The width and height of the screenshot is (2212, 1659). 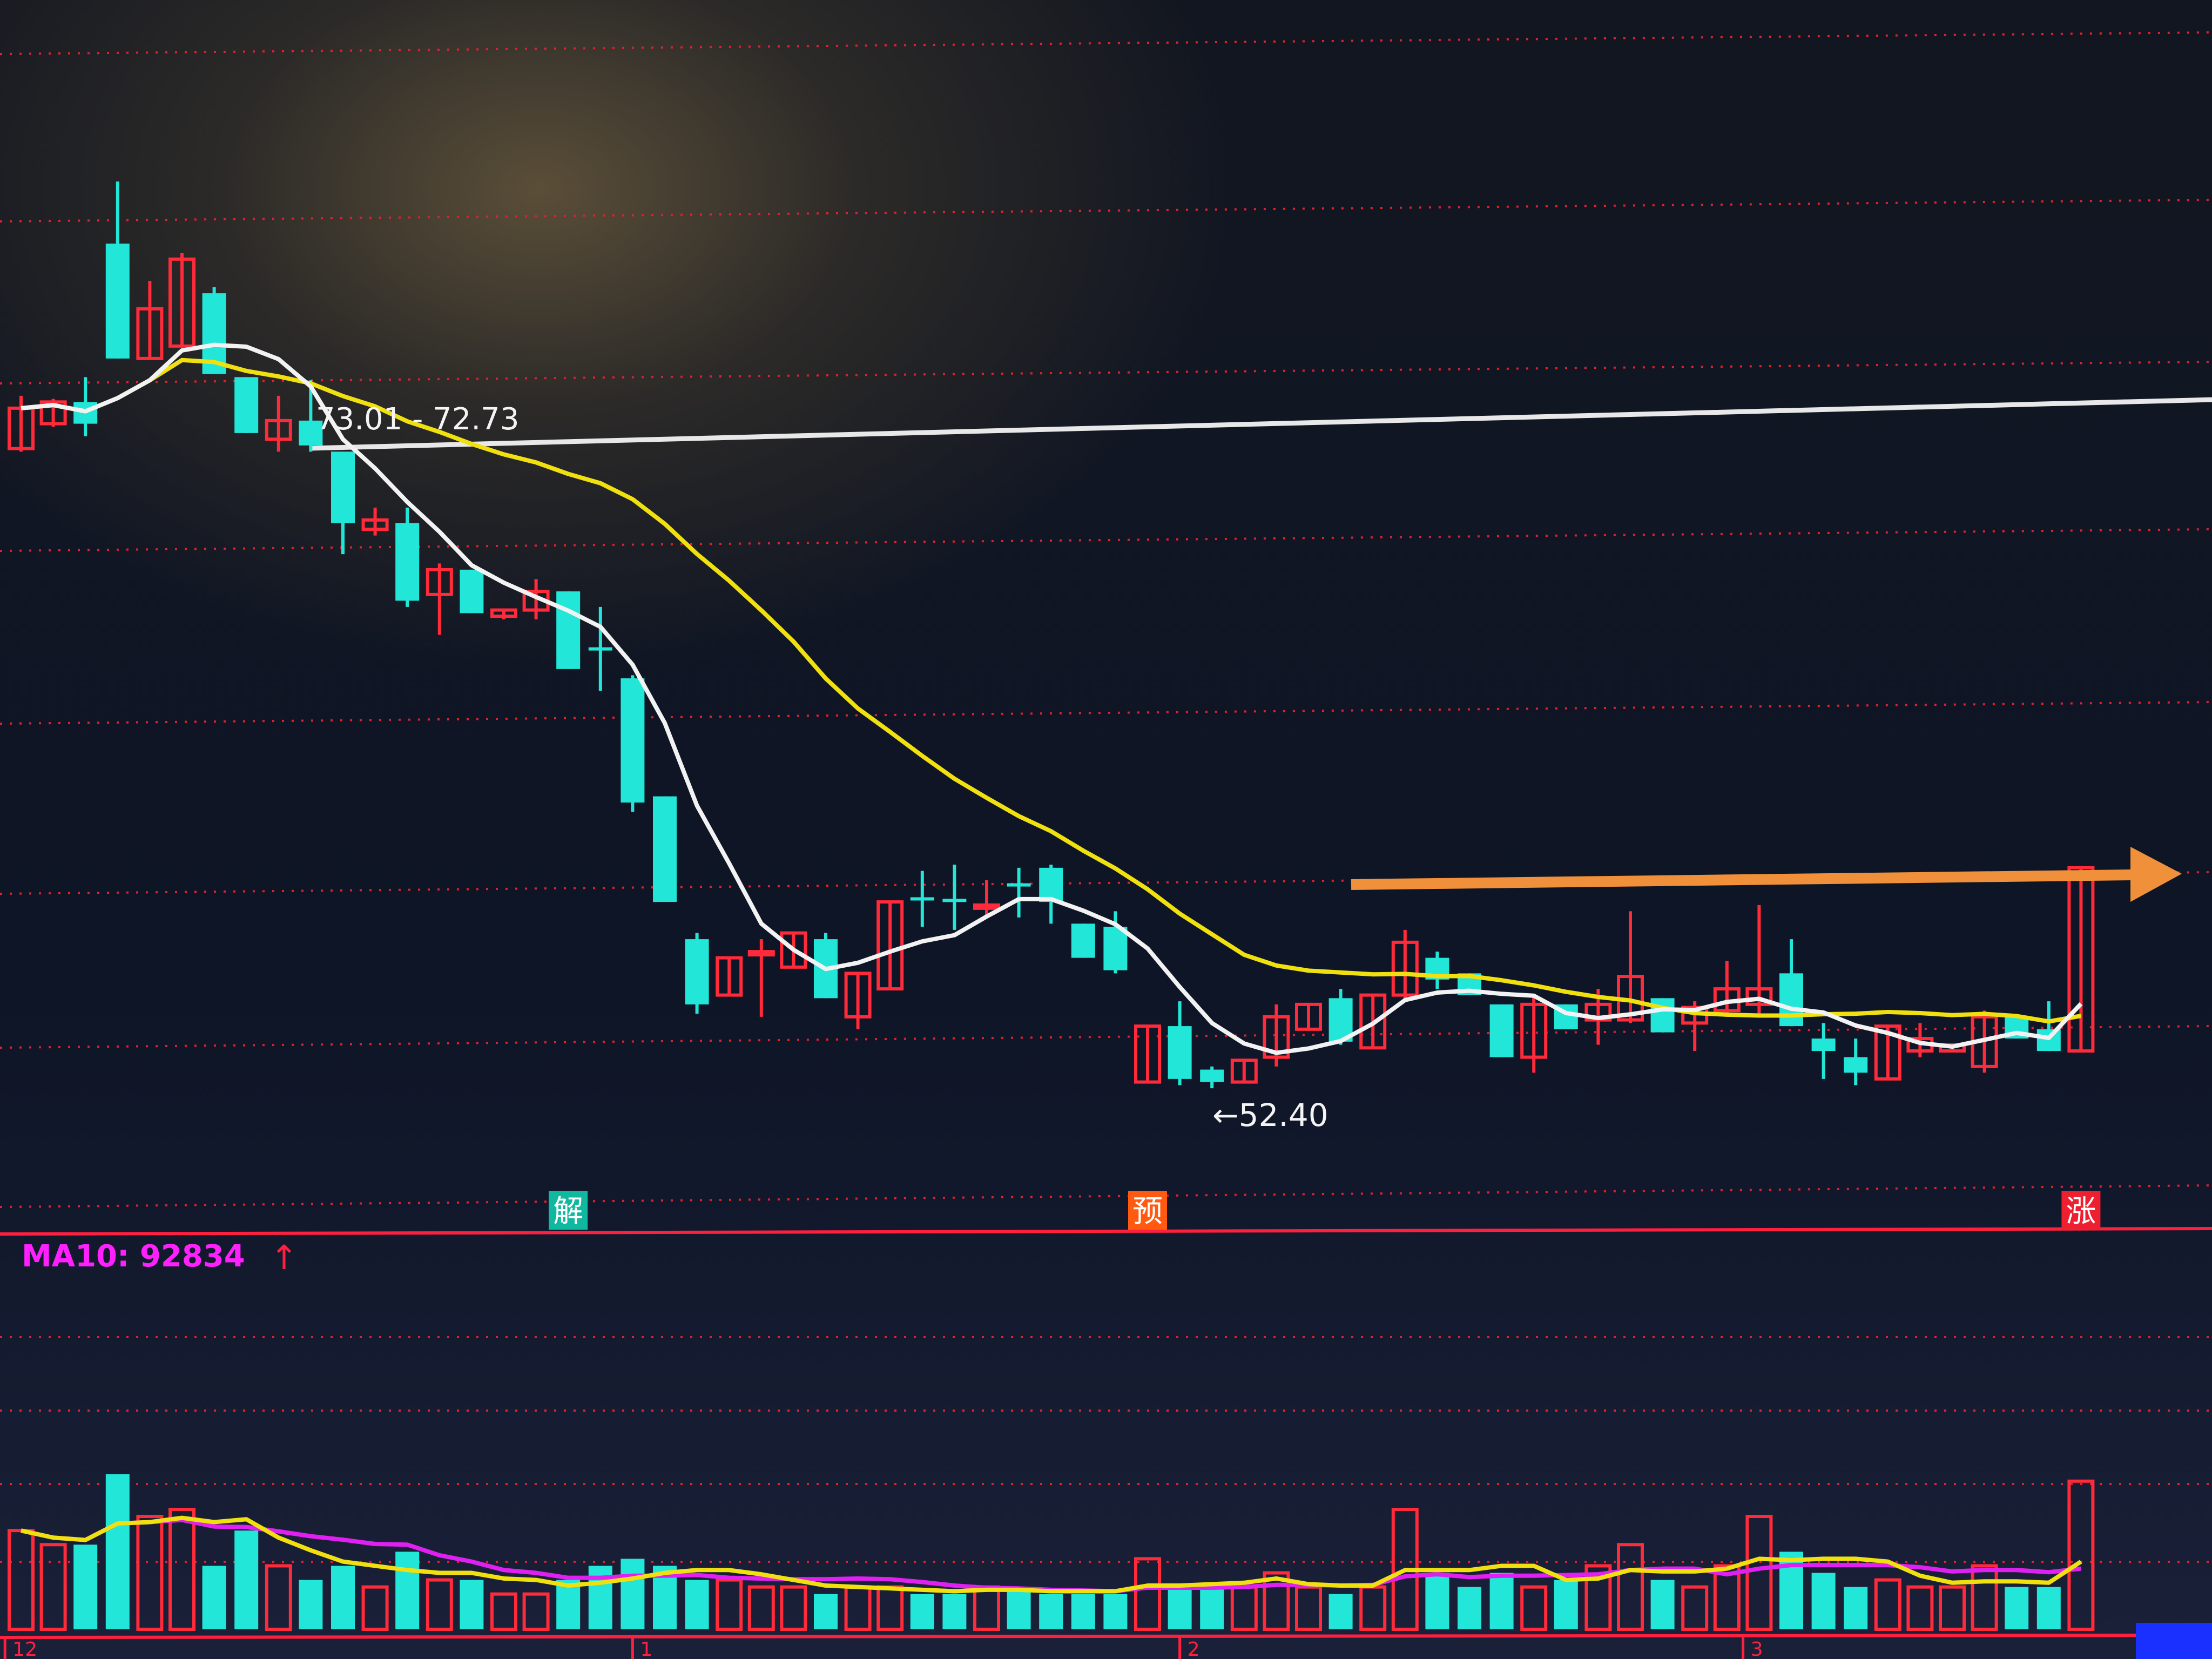 I want to click on panel-separator, so click(x=1106, y=1231).